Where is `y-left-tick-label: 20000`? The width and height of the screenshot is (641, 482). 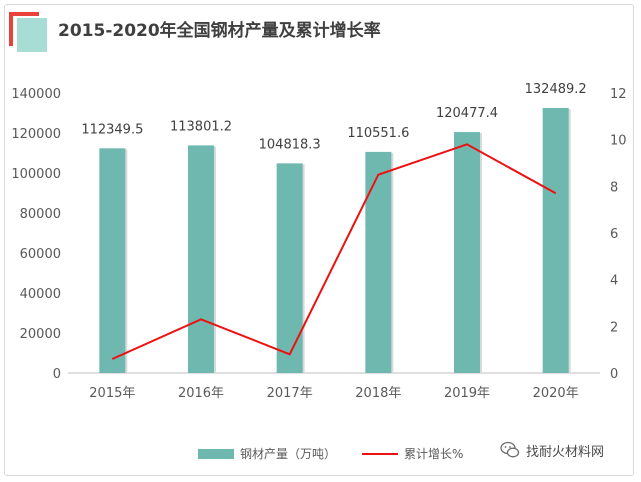
y-left-tick-label: 20000 is located at coordinates (40, 334).